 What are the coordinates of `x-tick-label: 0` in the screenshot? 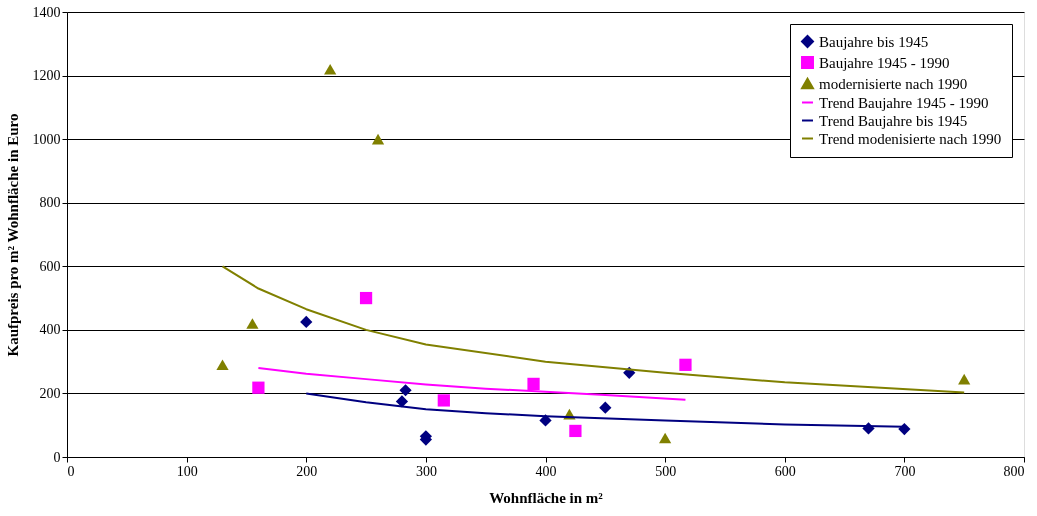 It's located at (71, 471).